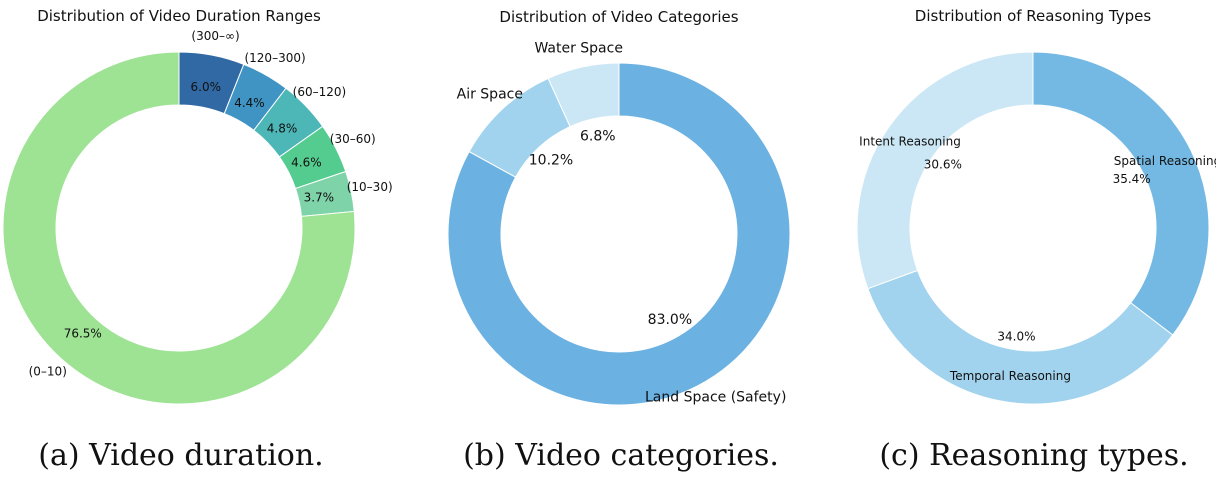 This screenshot has width=1216, height=478. Describe the element at coordinates (48, 372) in the screenshot. I see `slice-label: (0–10)` at that location.